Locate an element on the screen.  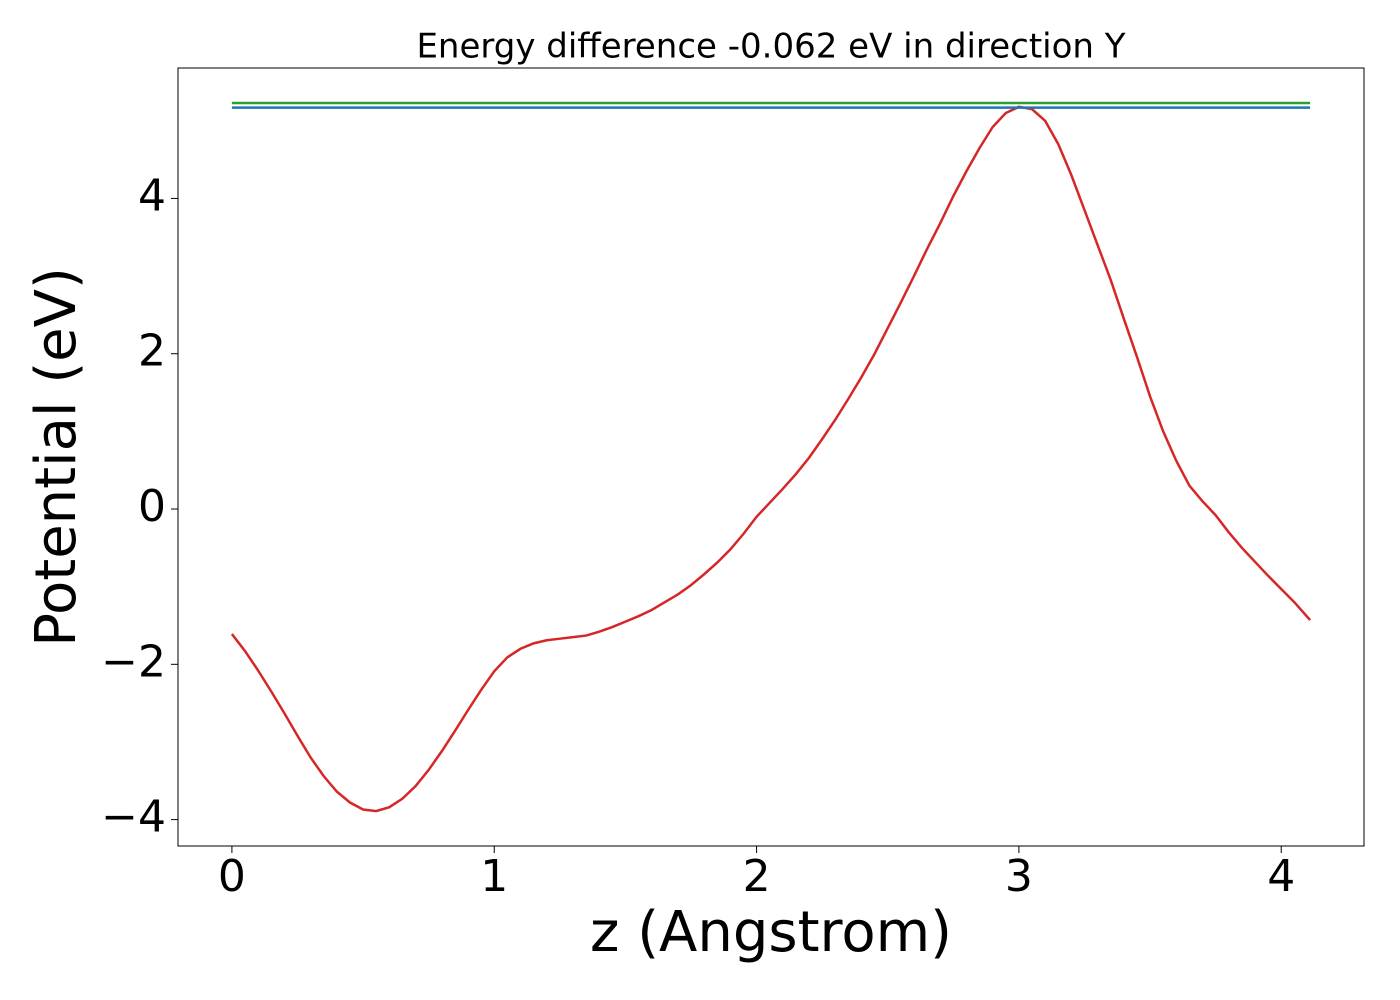
y-tick-label: −2 is located at coordinates (133, 661).